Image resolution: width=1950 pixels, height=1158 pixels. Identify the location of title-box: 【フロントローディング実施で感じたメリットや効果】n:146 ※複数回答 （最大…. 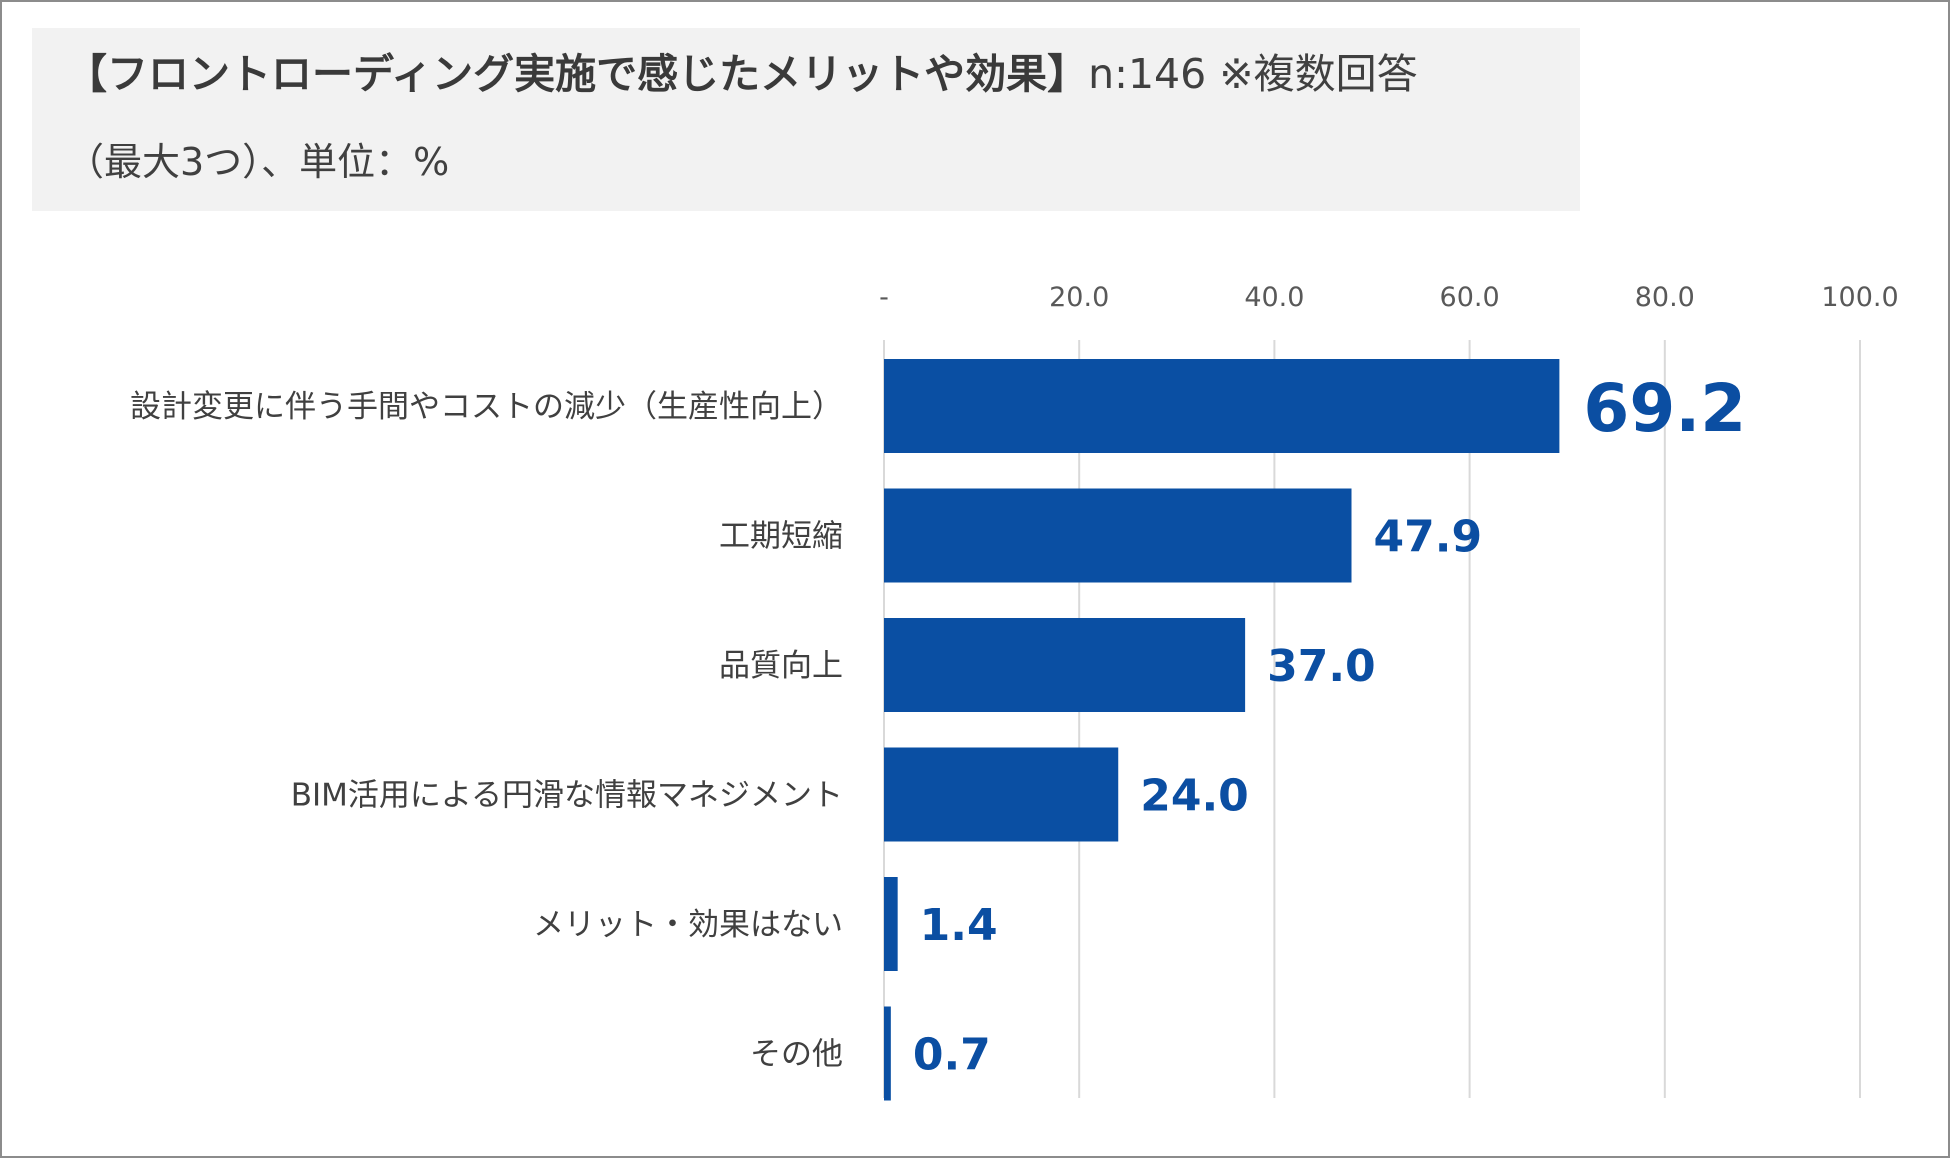
(806, 119).